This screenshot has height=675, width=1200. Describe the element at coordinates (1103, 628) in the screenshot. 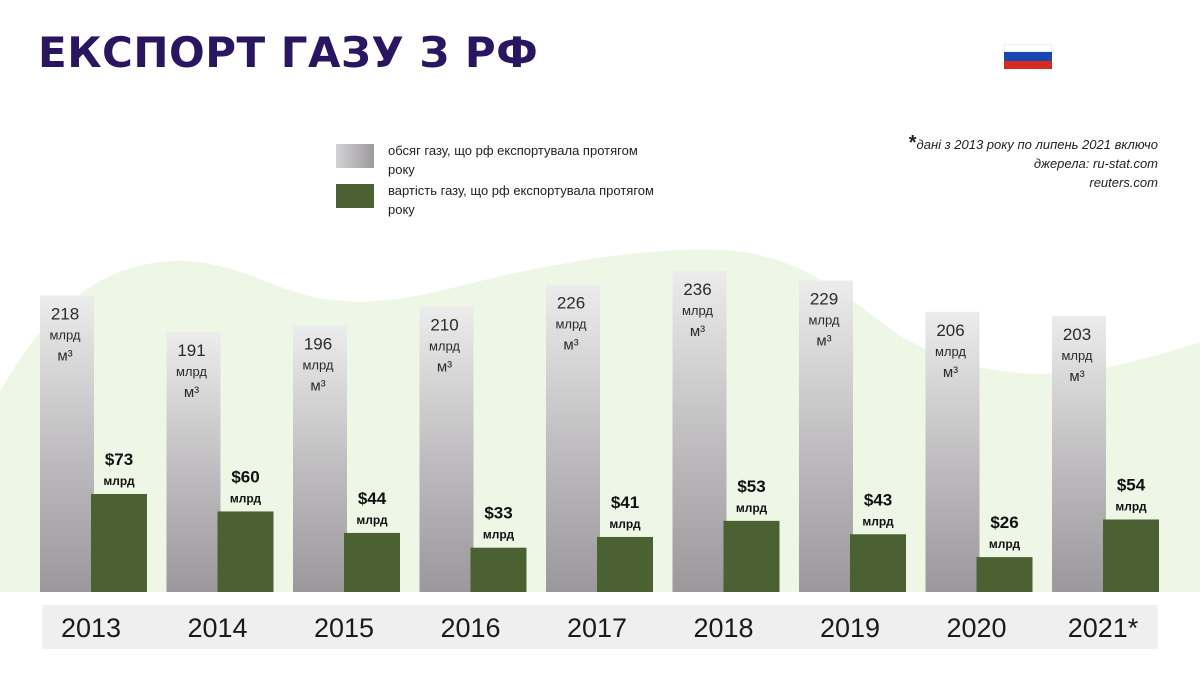

I see `year-tick-label: 2021*` at that location.